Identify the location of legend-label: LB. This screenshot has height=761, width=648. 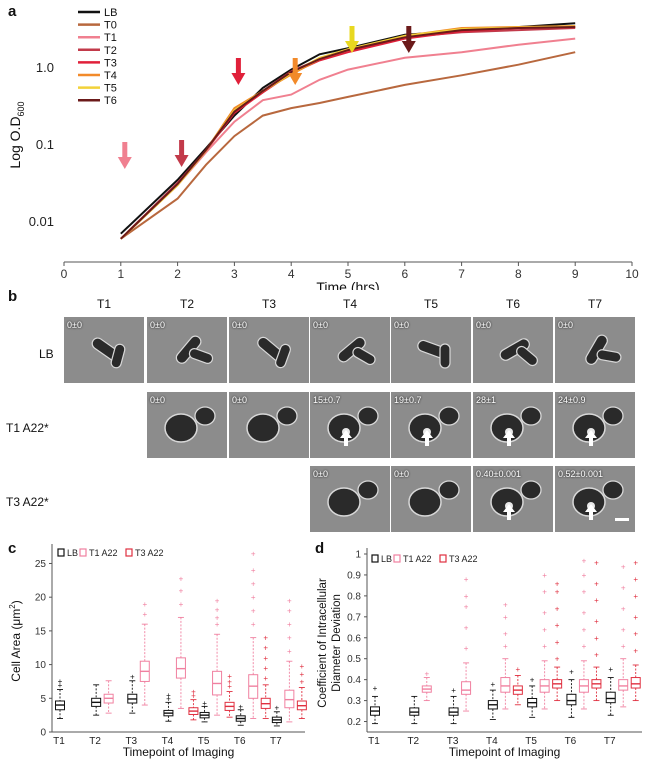
(386, 559).